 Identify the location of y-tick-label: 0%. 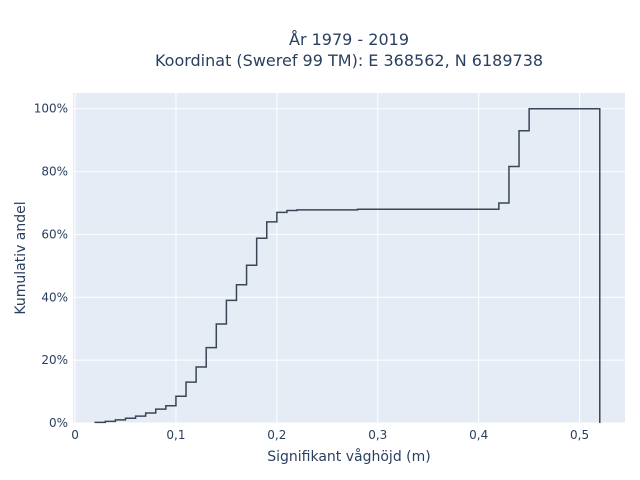
(58, 423).